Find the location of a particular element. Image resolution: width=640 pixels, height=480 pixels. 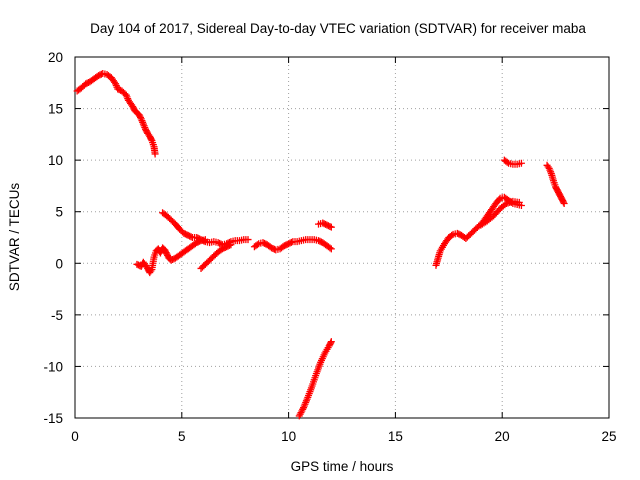

x-tick-label: 15 is located at coordinates (395, 436).